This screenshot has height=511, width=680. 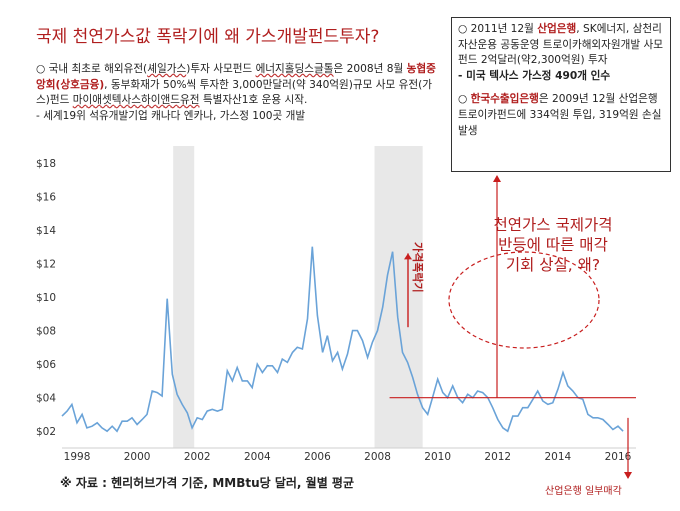 I want to click on x-axis-ticks: 1998 2000 2002 2004 2006 2008 2010 2012 2014 2016, so click(x=348, y=457).